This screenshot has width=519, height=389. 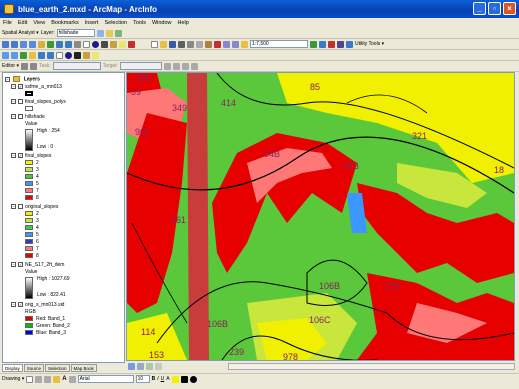 I want to click on menu-help: Help, so click(x=183, y=23).